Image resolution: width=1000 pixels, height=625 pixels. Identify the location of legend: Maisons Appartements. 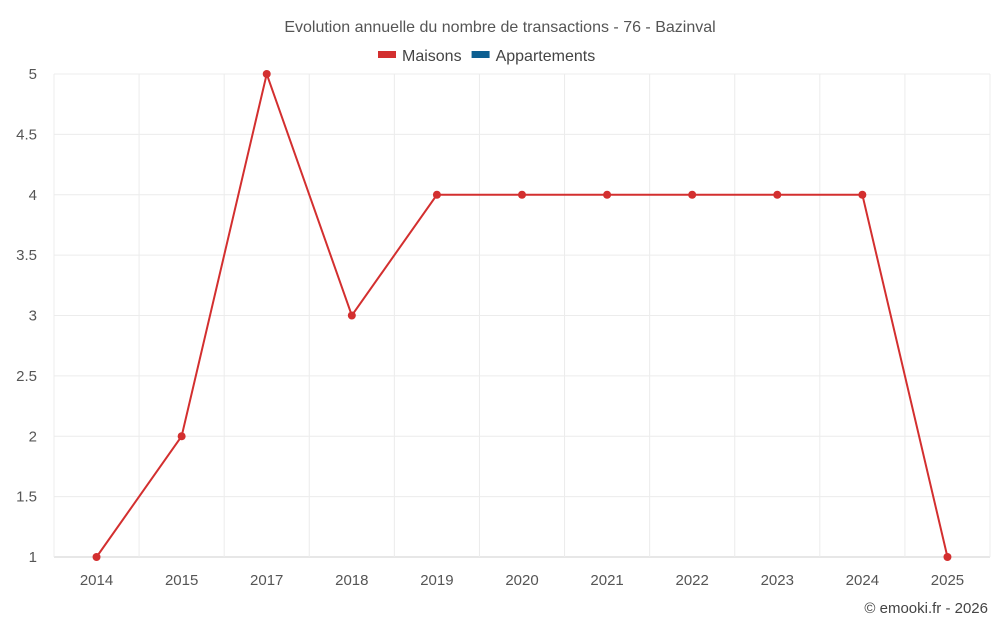
(486, 56).